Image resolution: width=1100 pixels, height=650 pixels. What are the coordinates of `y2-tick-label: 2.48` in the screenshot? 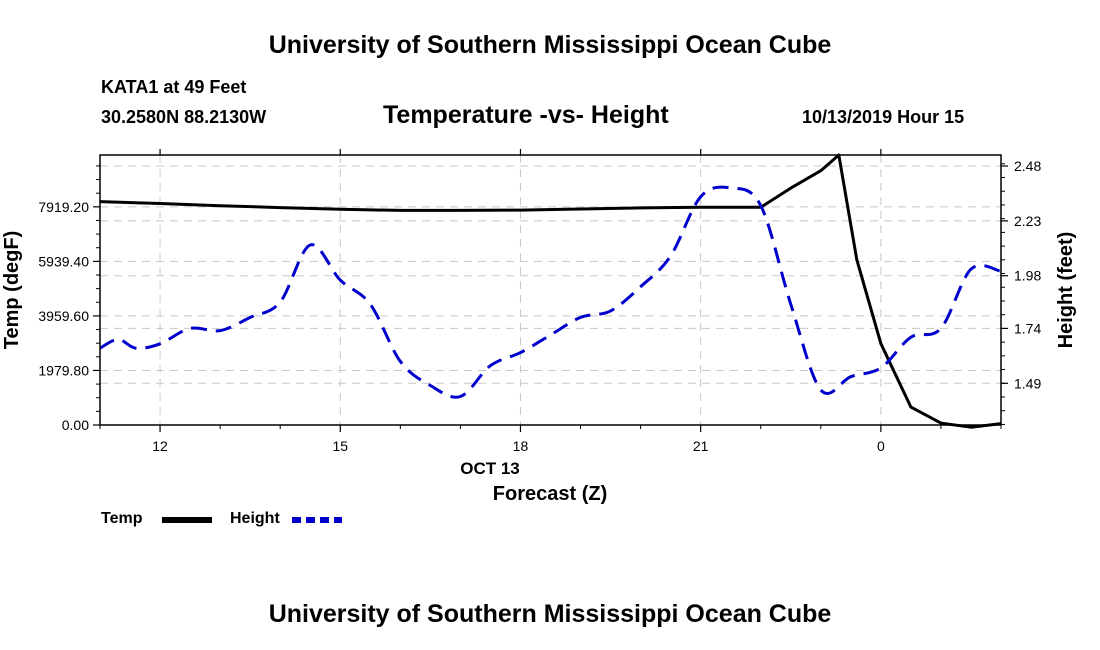 It's located at (1027, 166).